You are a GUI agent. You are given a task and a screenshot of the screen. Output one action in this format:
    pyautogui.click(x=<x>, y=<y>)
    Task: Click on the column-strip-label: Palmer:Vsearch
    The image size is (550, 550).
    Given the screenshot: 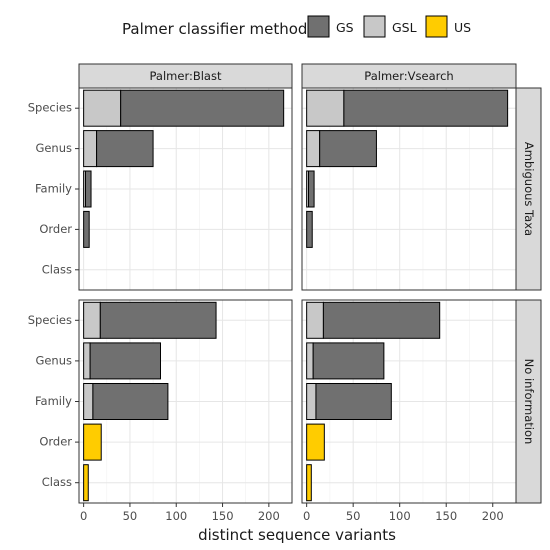 What is the action you would take?
    pyautogui.click(x=408, y=76)
    